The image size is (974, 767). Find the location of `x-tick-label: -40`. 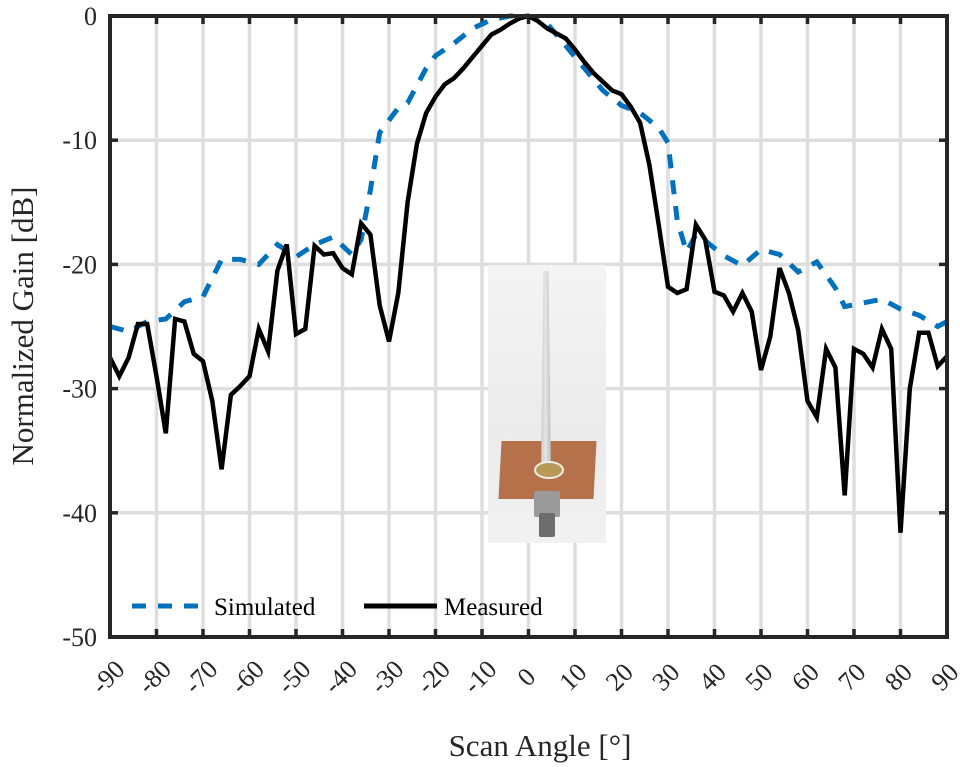

x-tick-label: -40 is located at coordinates (340, 676).